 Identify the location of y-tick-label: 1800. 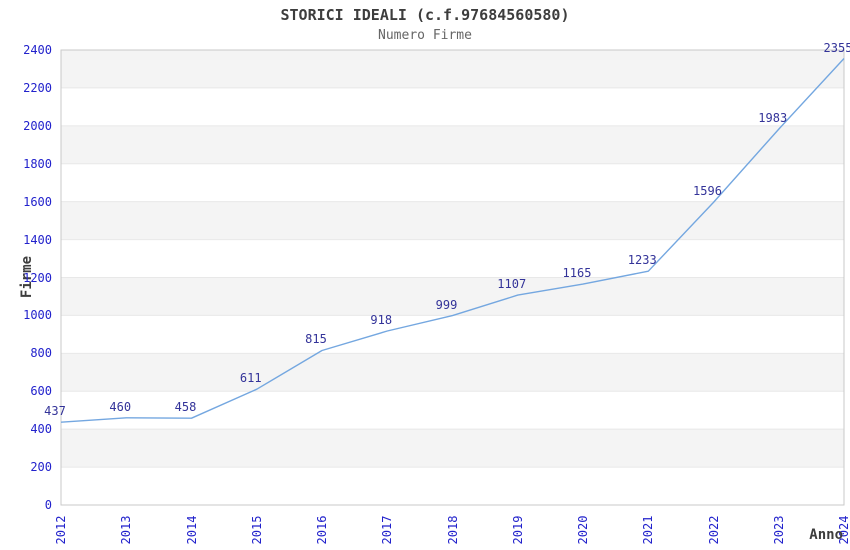
(37, 163).